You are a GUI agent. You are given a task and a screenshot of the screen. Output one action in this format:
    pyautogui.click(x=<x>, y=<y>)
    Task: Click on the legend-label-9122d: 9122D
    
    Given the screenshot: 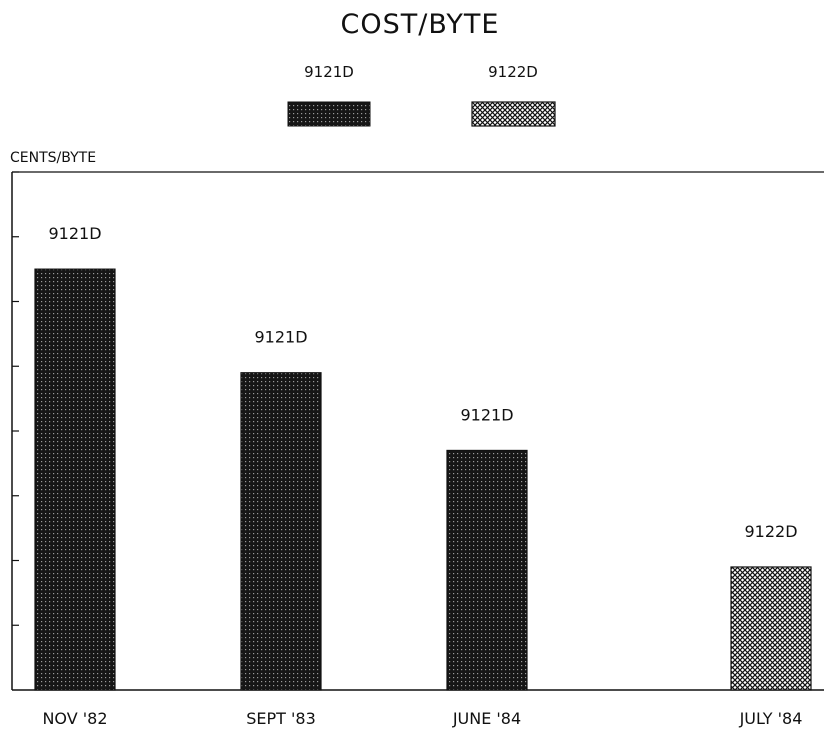 What is the action you would take?
    pyautogui.click(x=513, y=72)
    